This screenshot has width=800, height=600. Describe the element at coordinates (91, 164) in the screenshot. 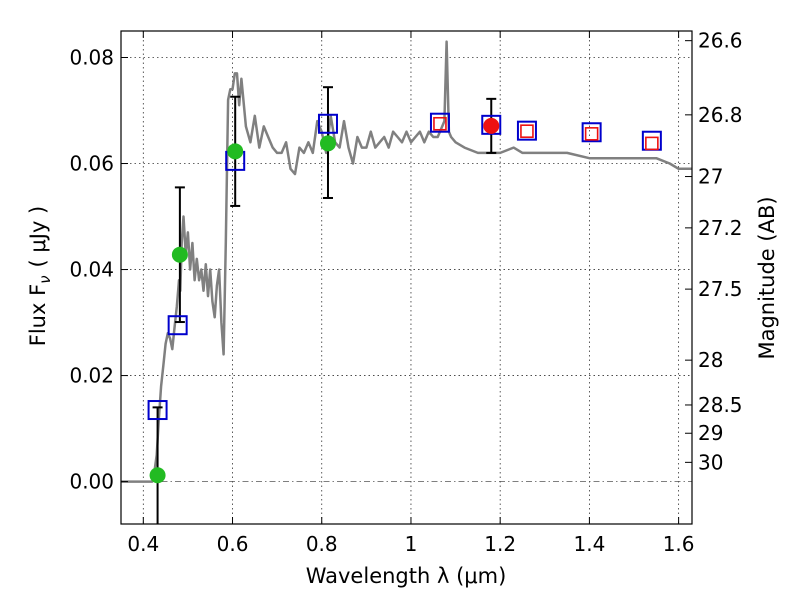

I see `y-tick-label: 0.06` at that location.